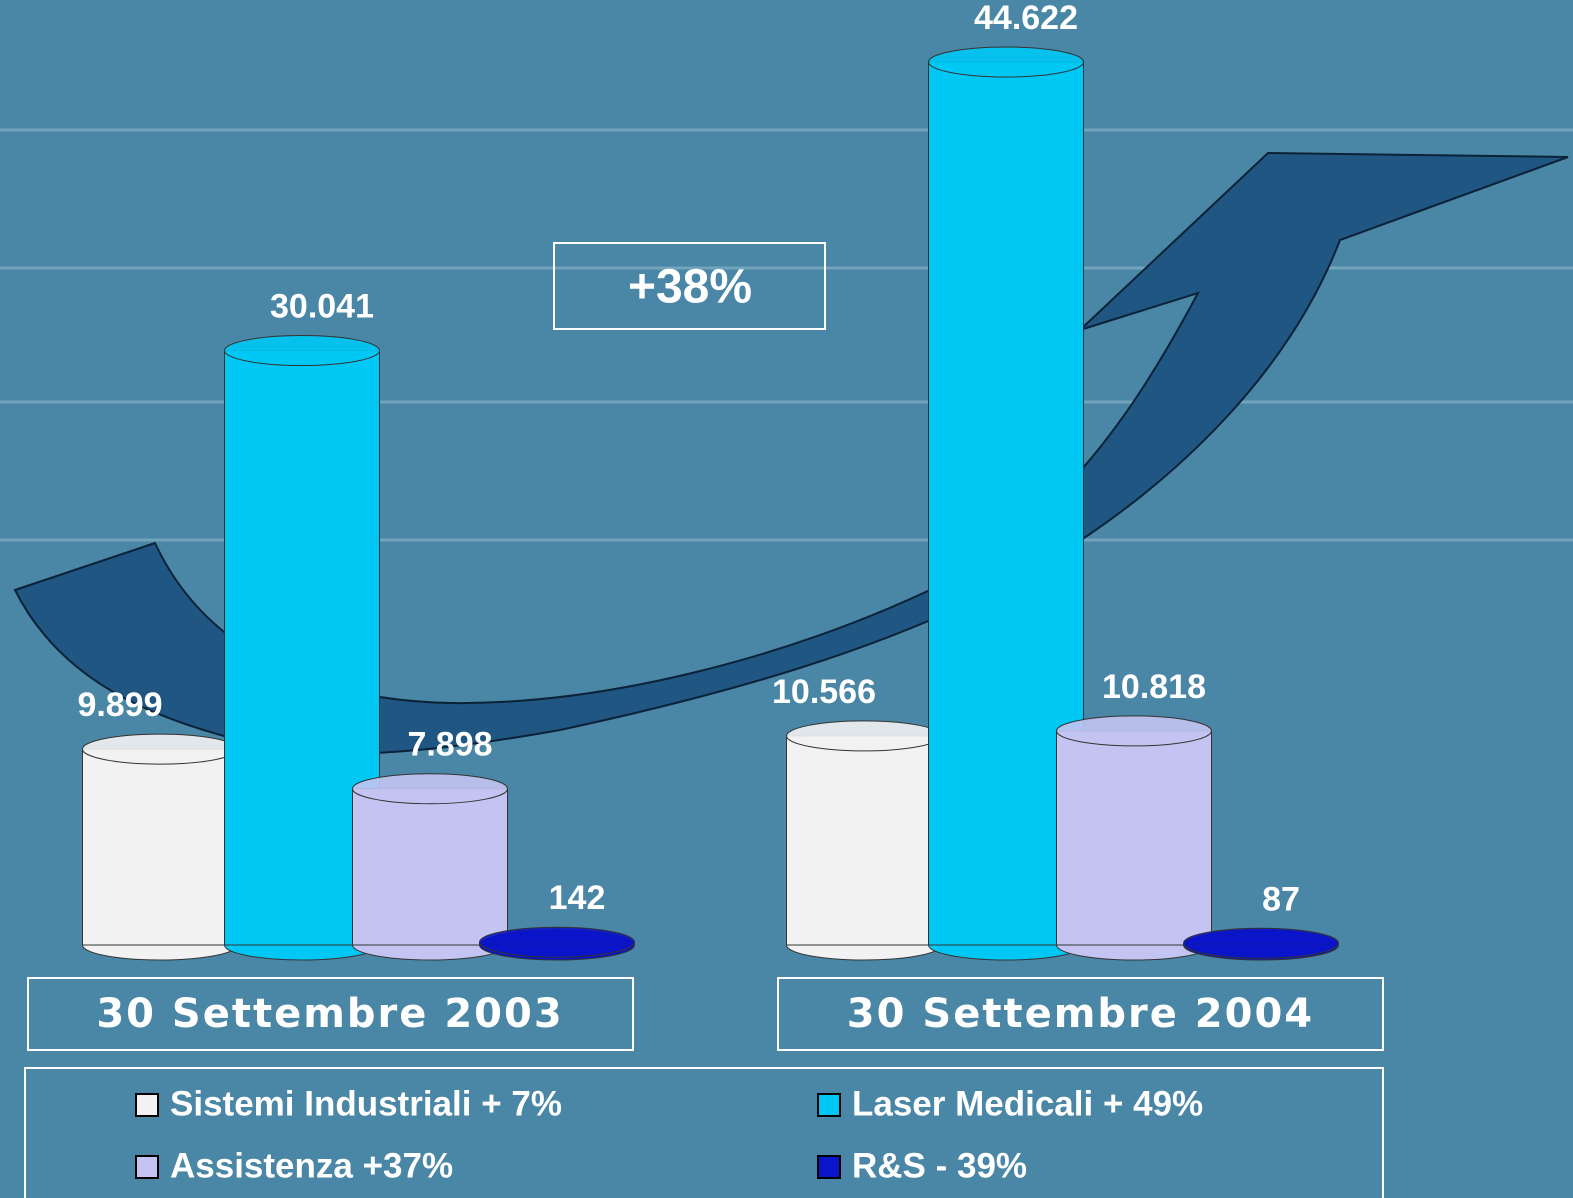  I want to click on legend-label: Sistemi Industriali + 7%, so click(366, 1103).